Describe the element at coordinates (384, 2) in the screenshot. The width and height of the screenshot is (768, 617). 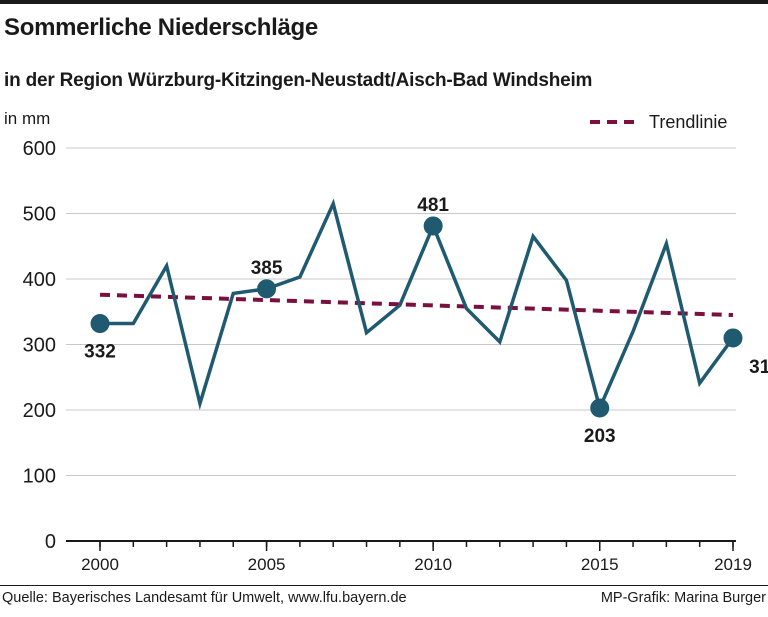
I see `top-rule` at that location.